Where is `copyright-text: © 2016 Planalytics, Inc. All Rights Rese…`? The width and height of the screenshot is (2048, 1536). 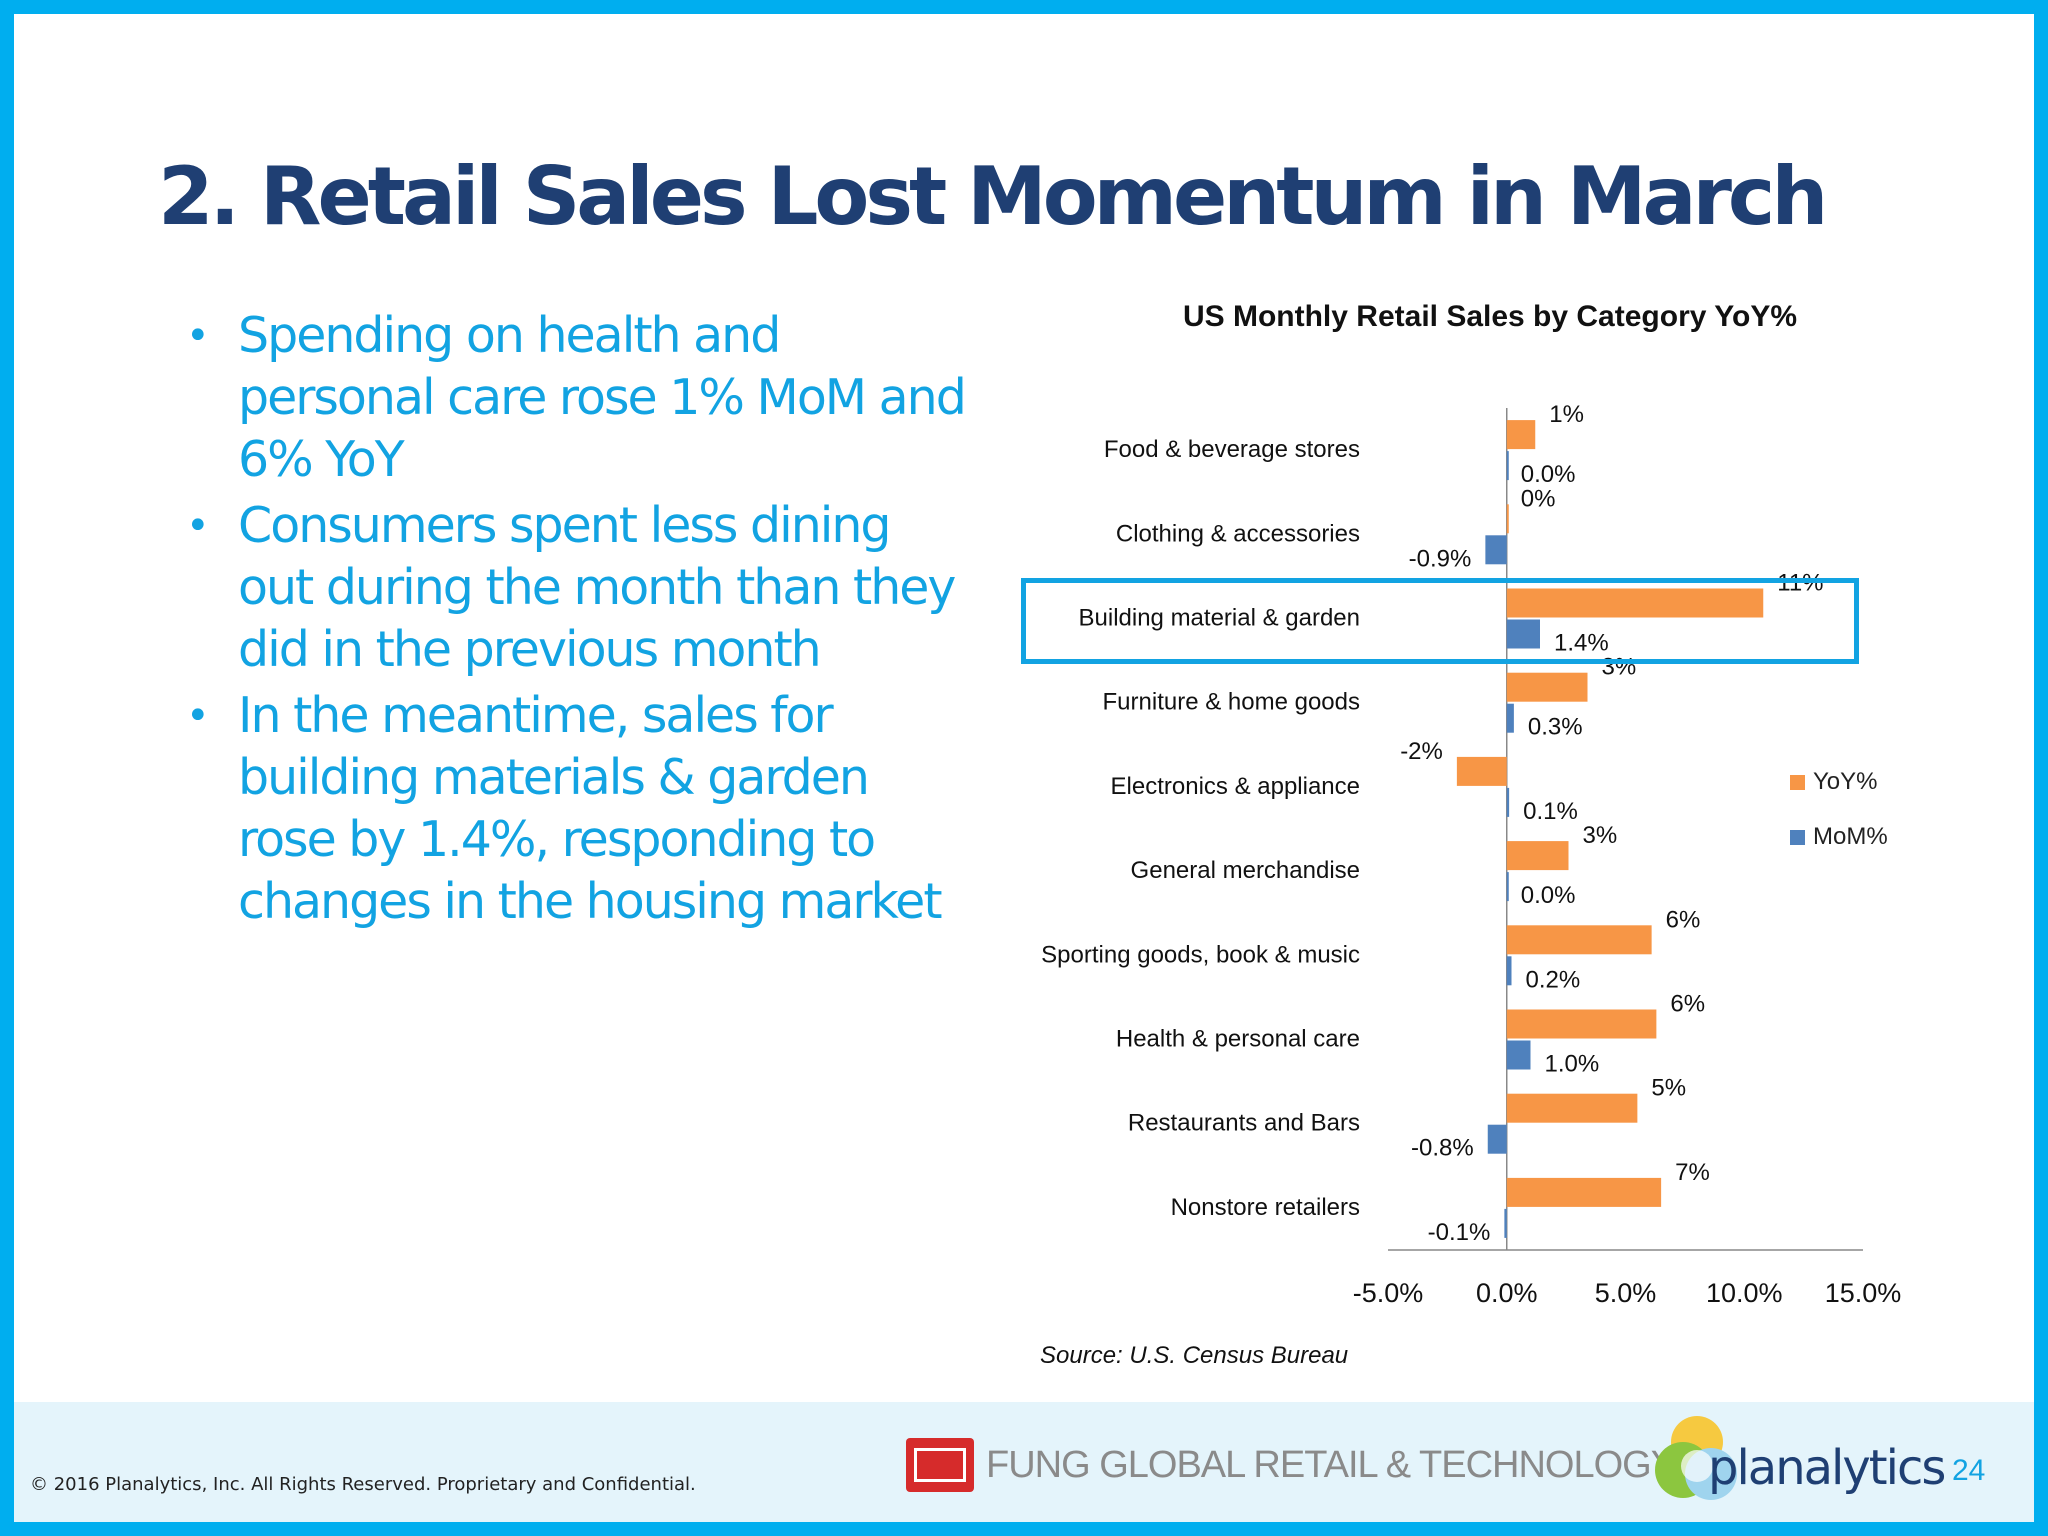 copyright-text: © 2016 Planalytics, Inc. All Rights Rese… is located at coordinates (363, 1484).